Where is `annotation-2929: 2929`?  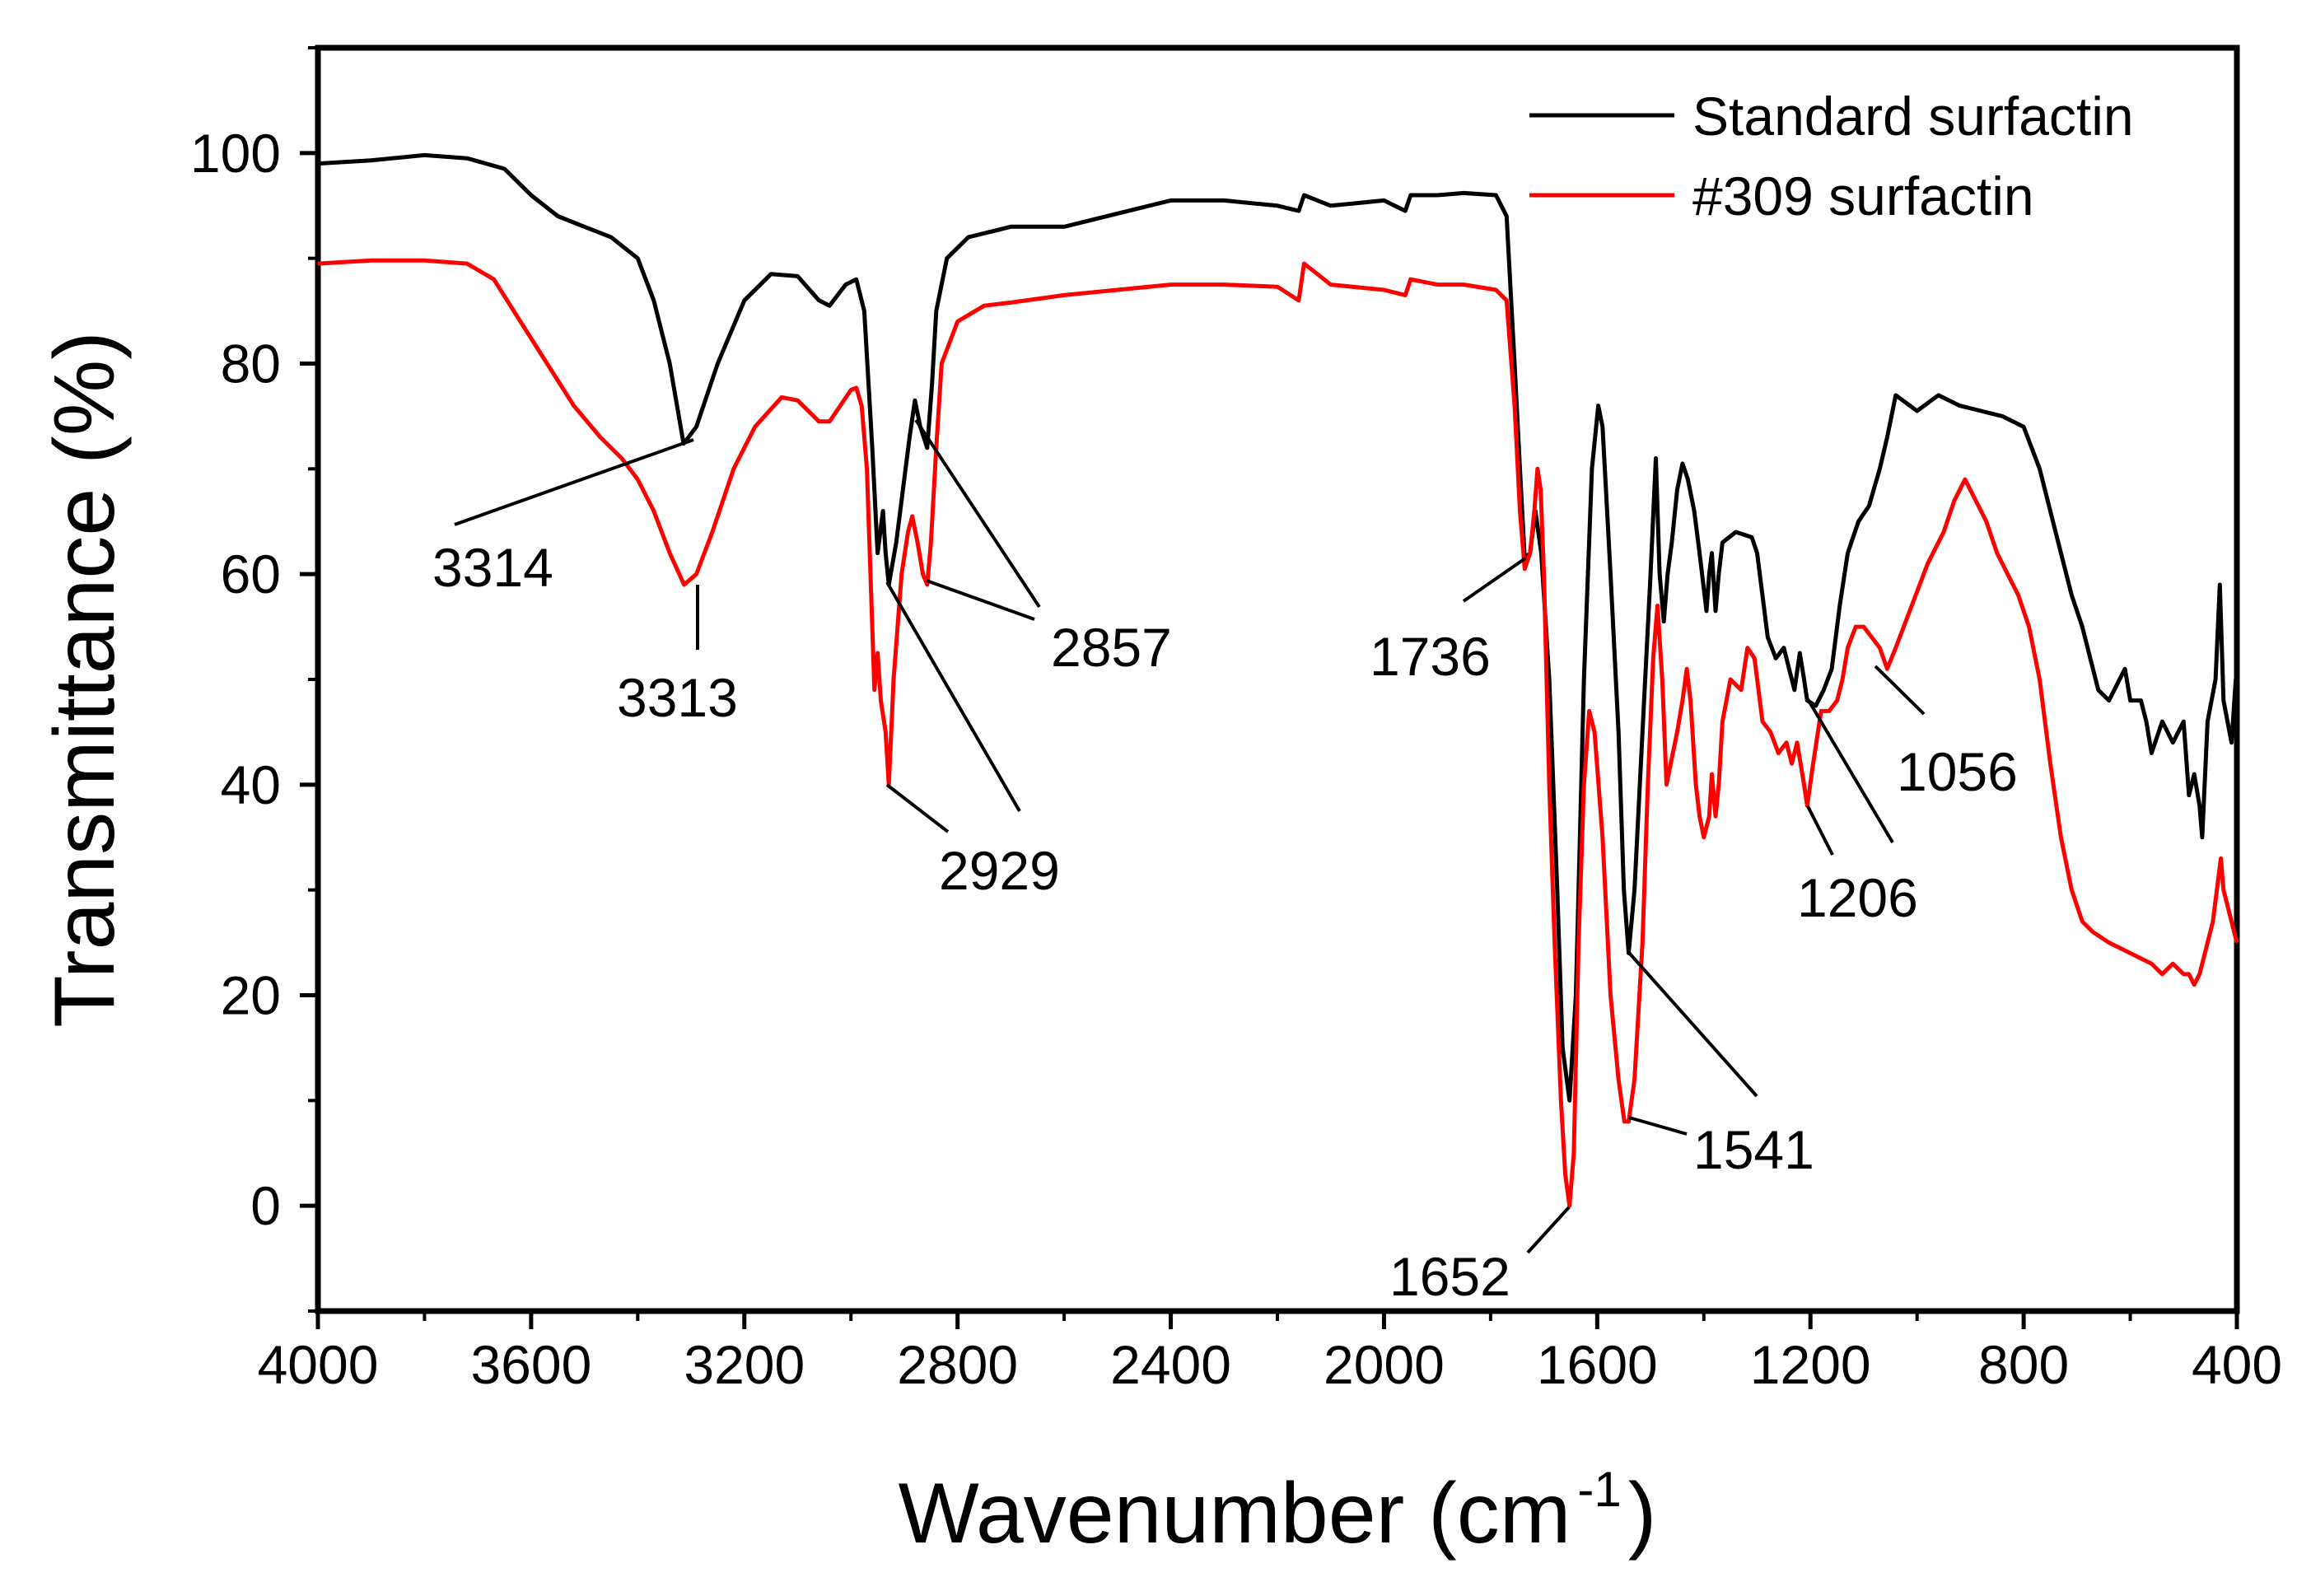
annotation-2929: 2929 is located at coordinates (1000, 870).